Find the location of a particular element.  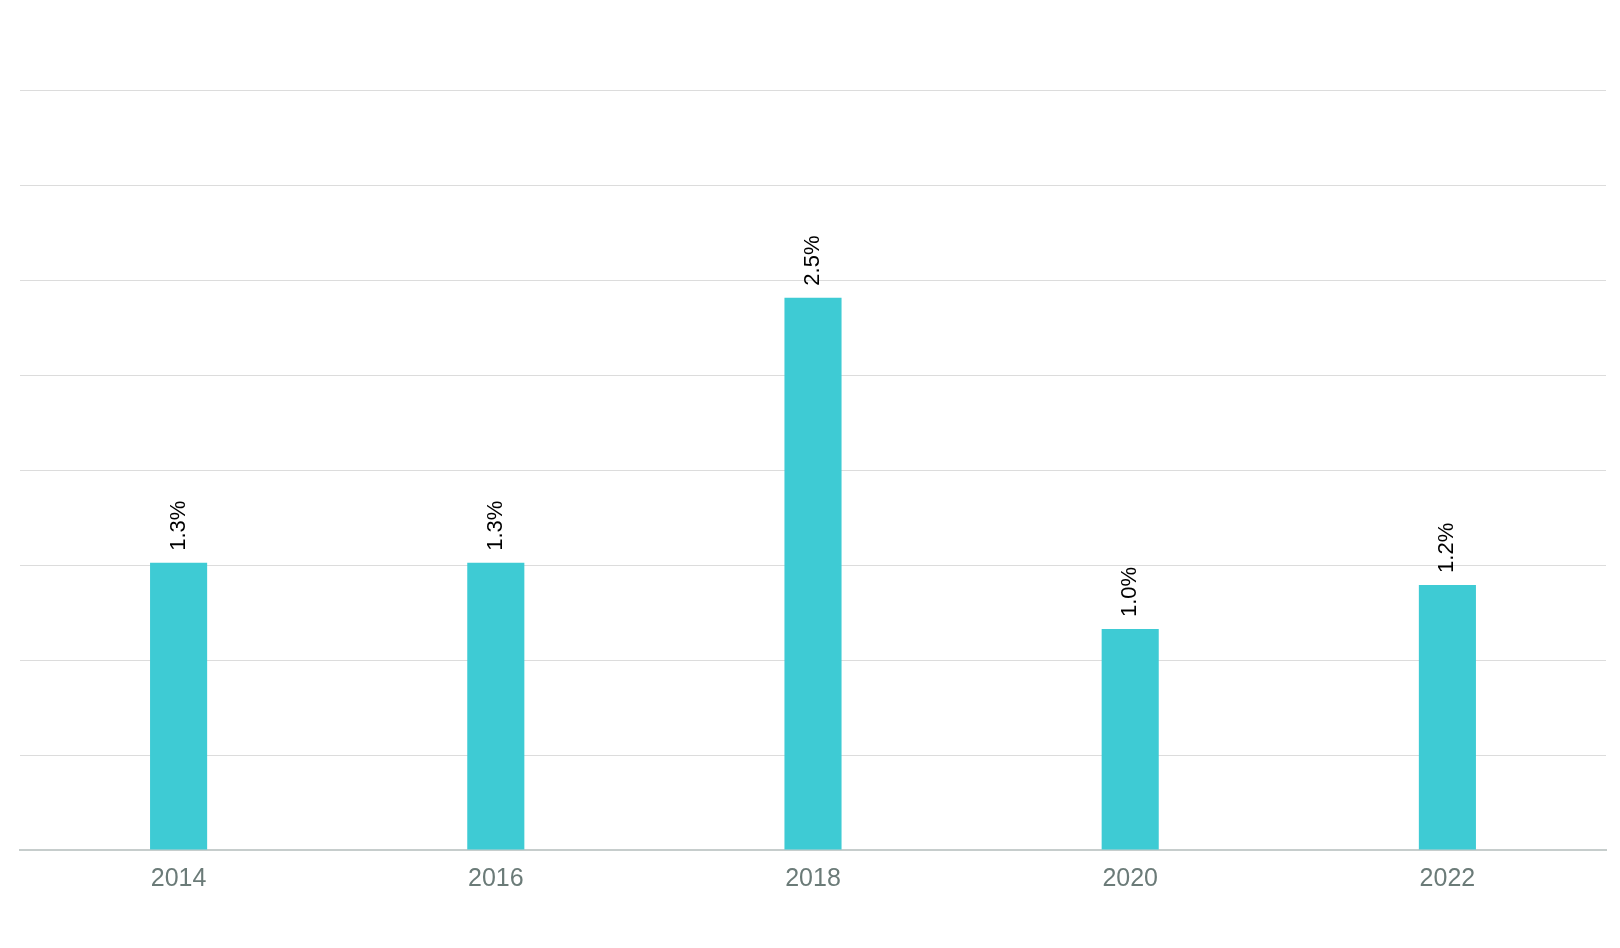

x-tick-label: 2016 is located at coordinates (495, 876).